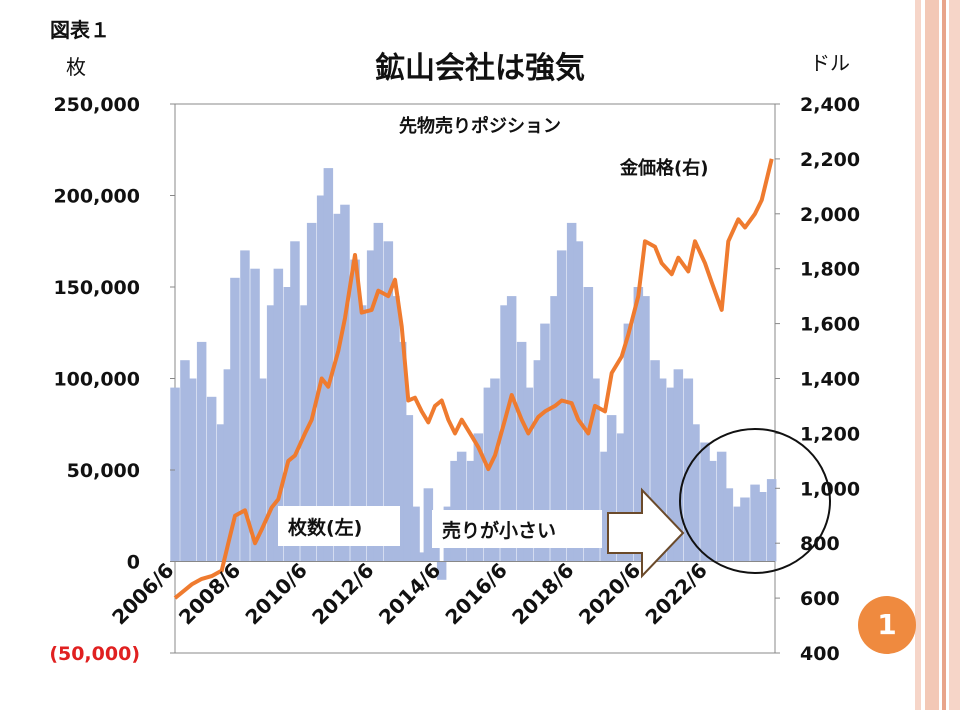  I want to click on right-unit-label: ドル, so click(830, 63).